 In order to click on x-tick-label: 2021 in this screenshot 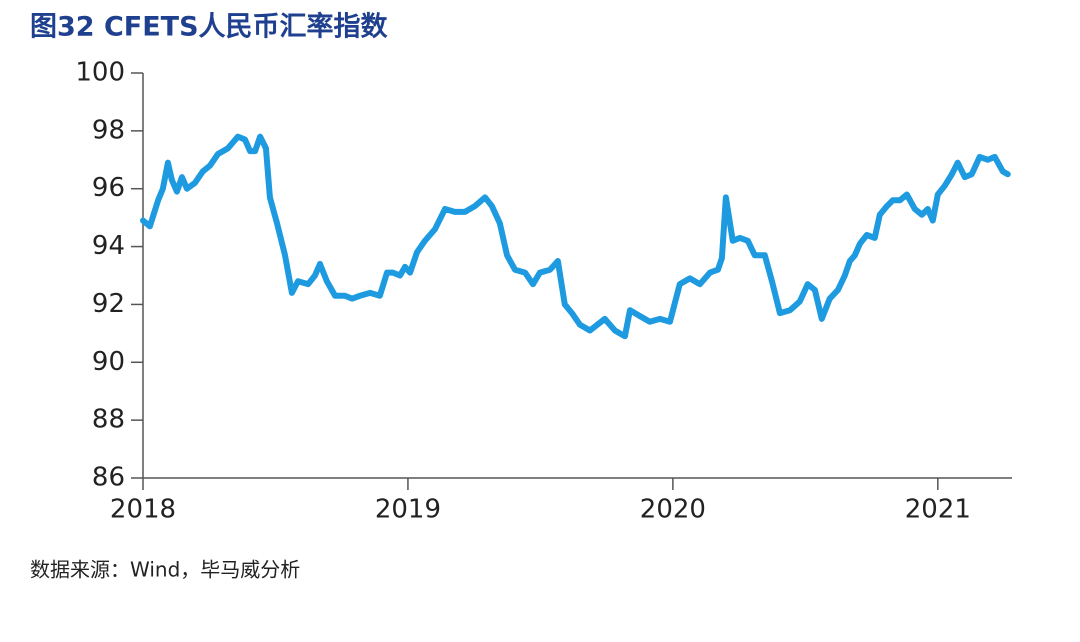, I will do `click(938, 510)`.